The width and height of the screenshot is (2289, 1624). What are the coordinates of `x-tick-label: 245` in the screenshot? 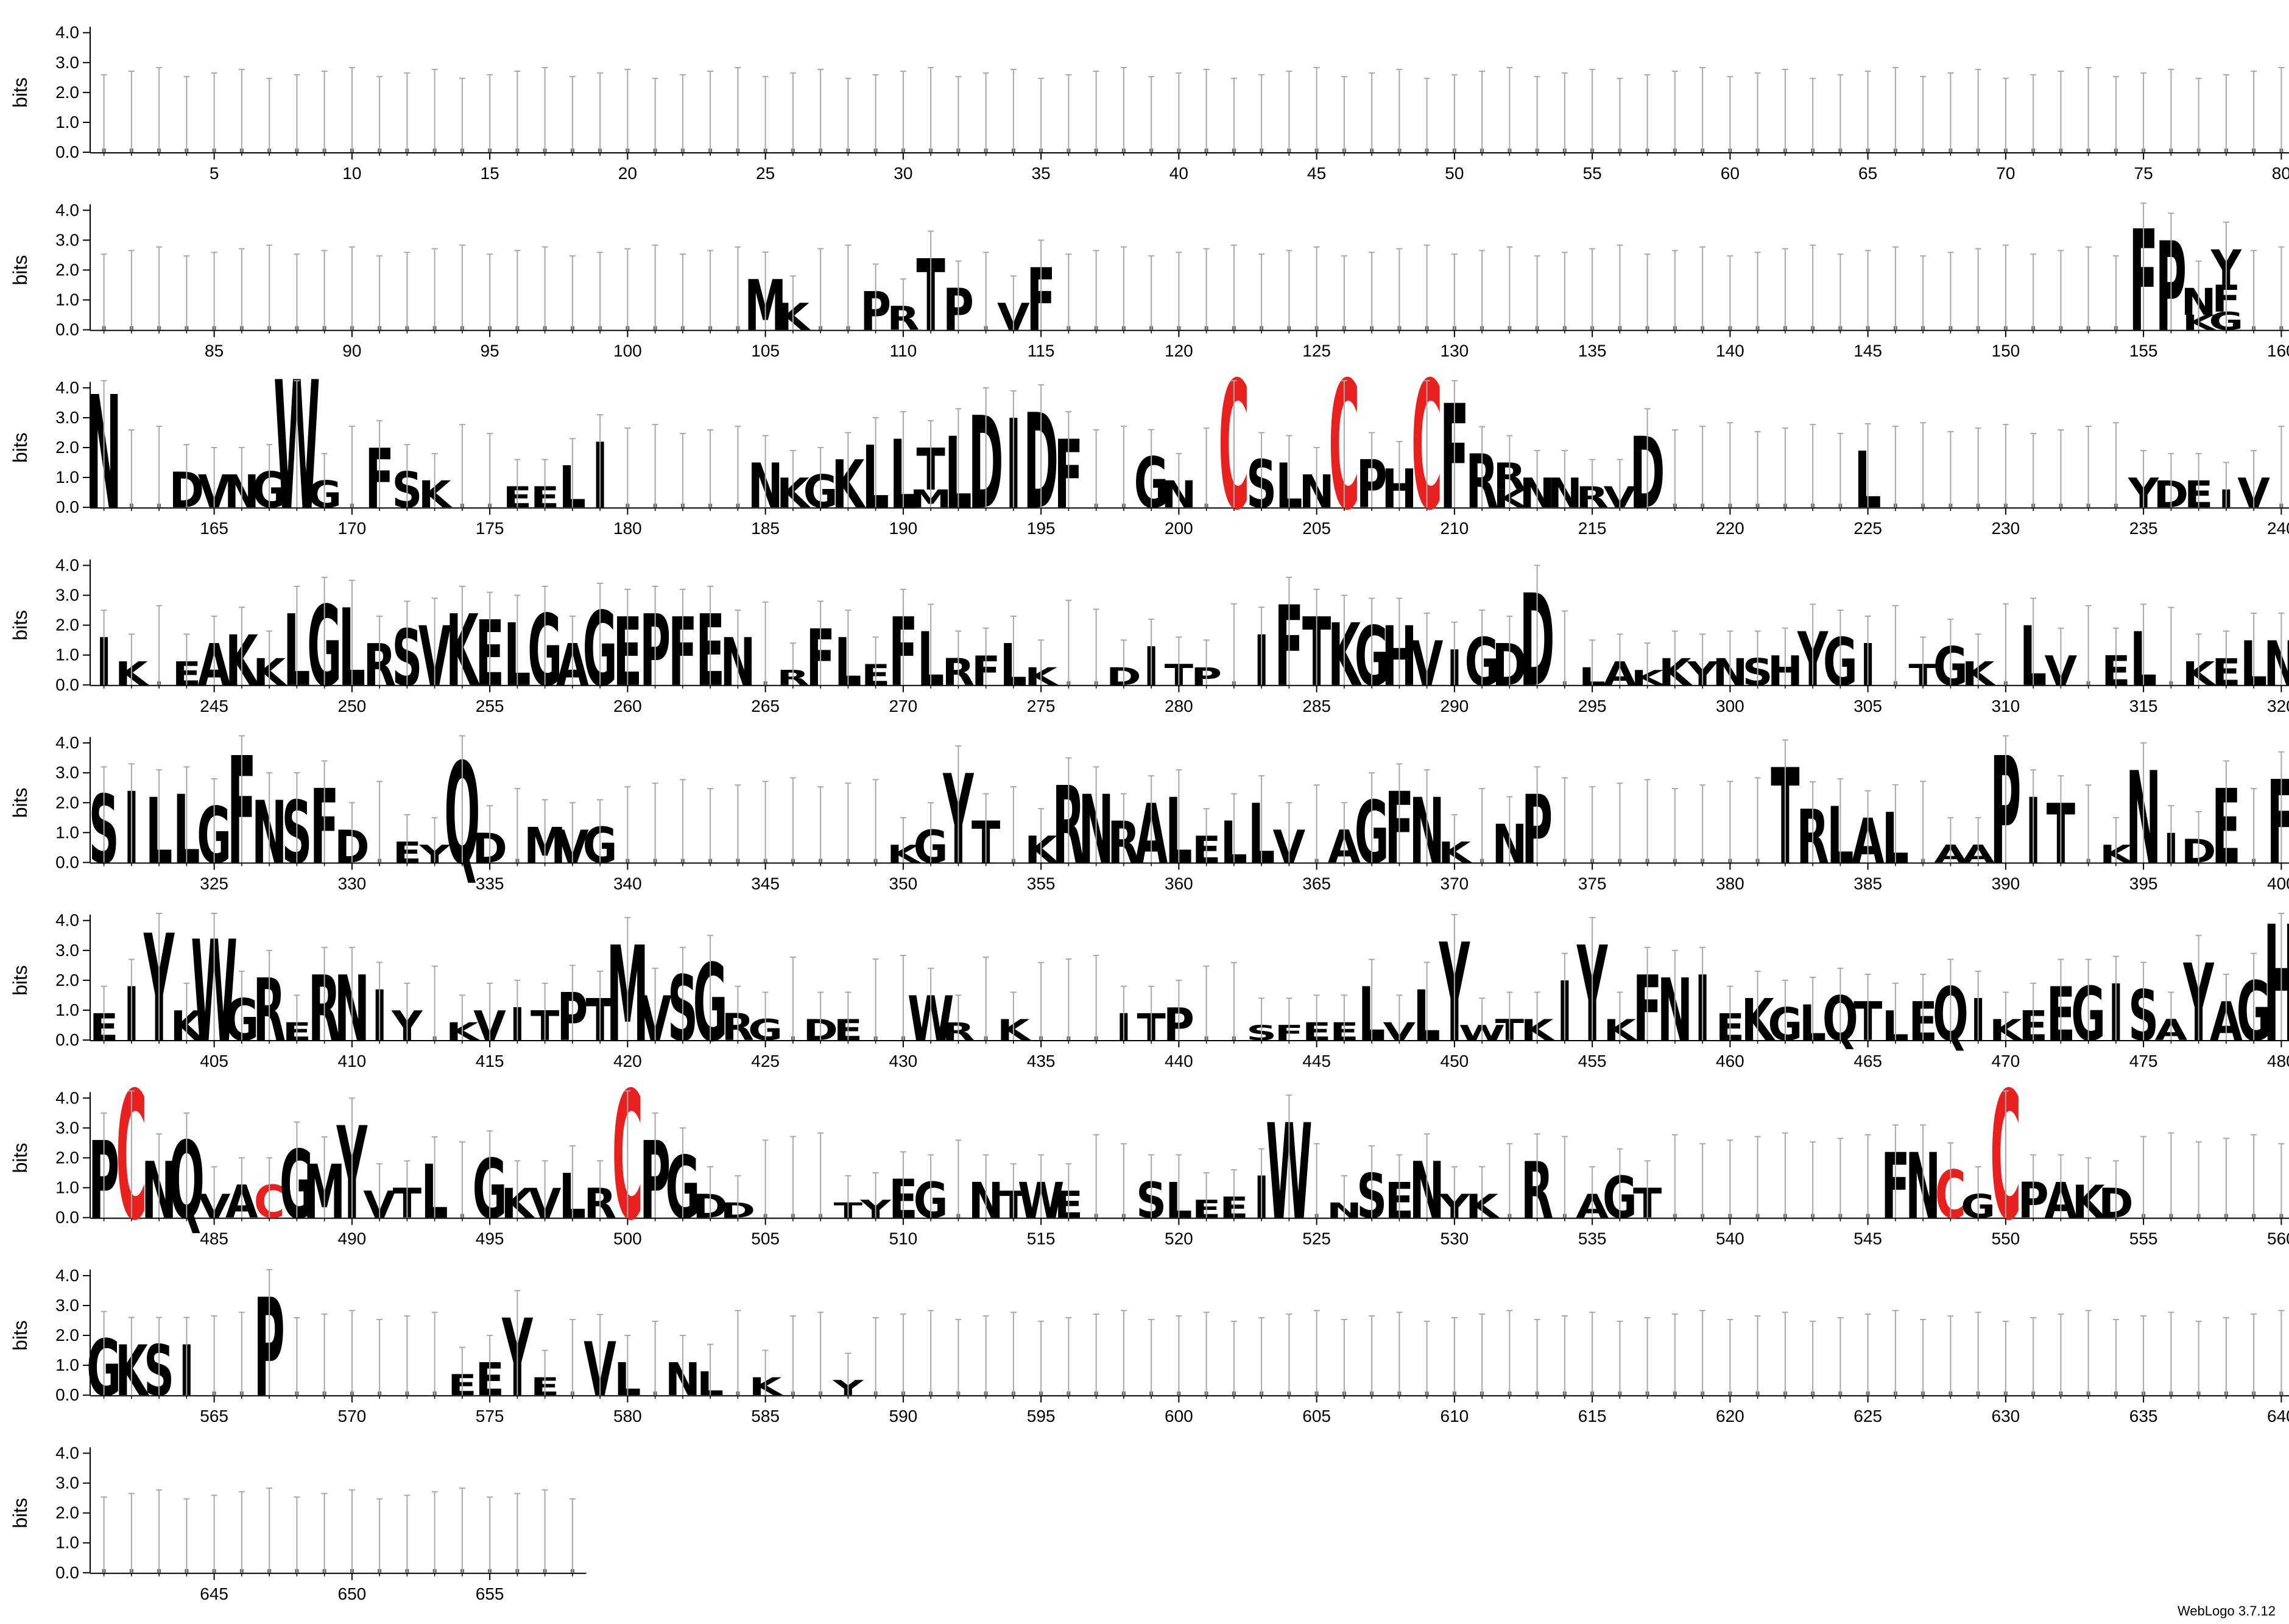 It's located at (214, 706).